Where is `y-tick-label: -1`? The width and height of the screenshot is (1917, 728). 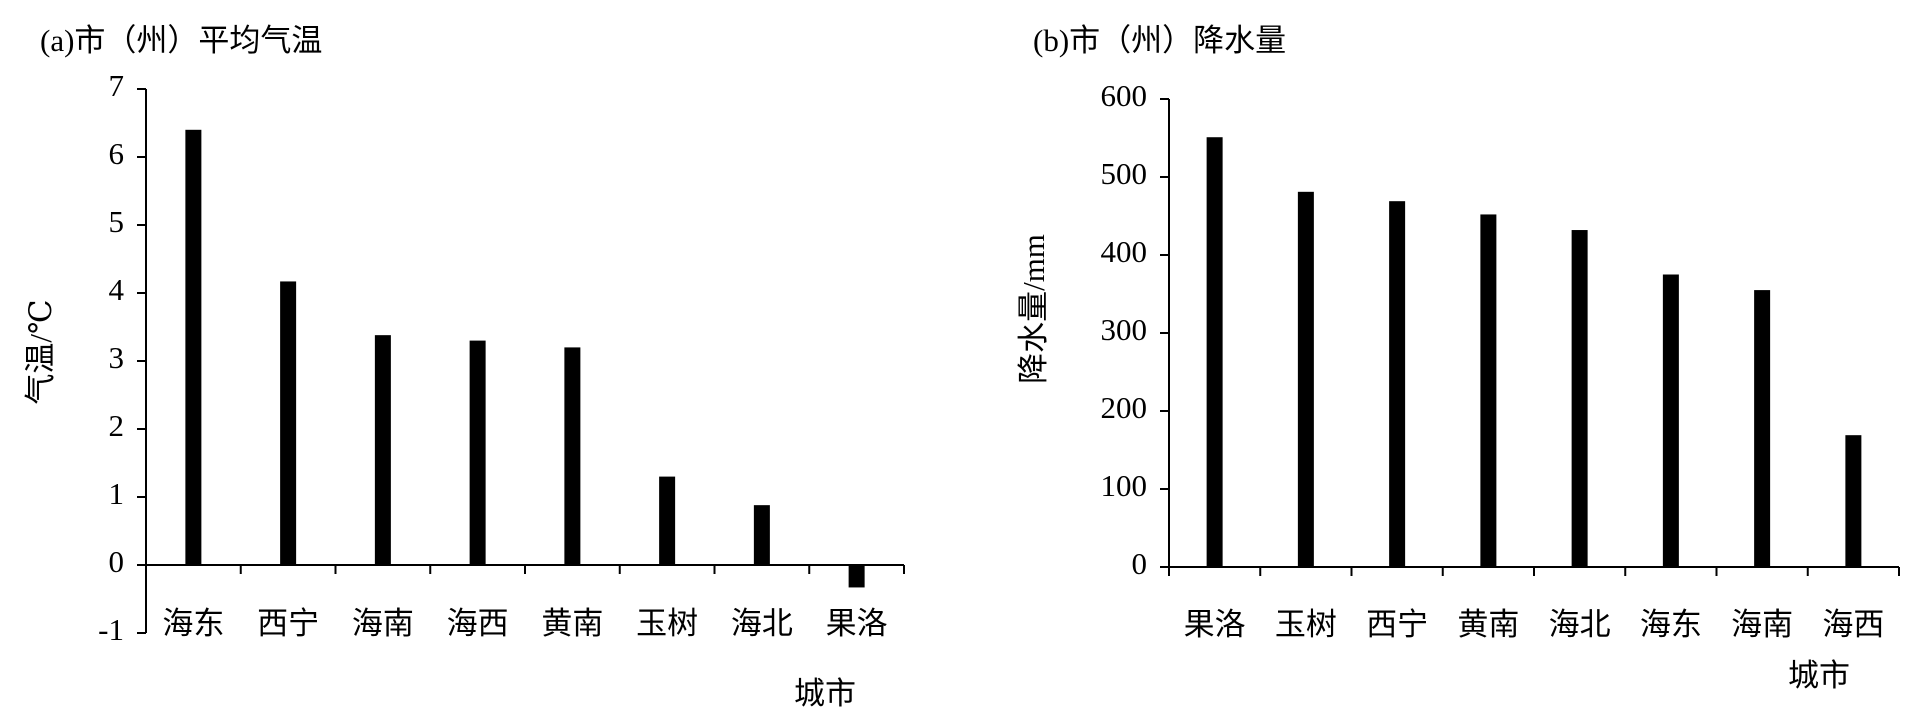
y-tick-label: -1 is located at coordinates (111, 629).